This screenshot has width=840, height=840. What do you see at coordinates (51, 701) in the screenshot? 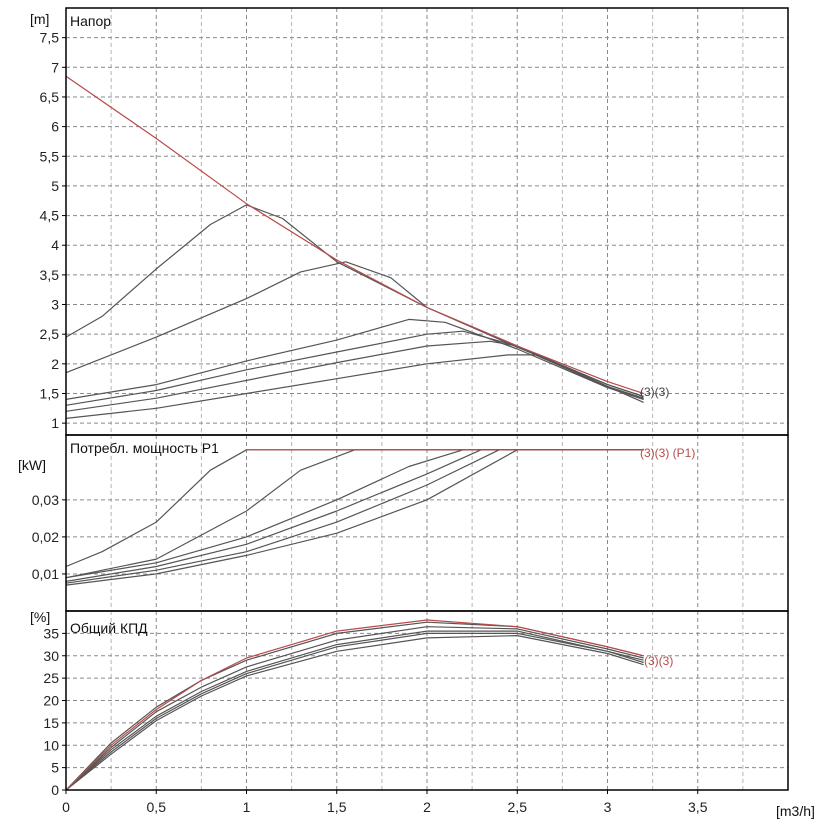
I see `y-tick-label: 20` at bounding box center [51, 701].